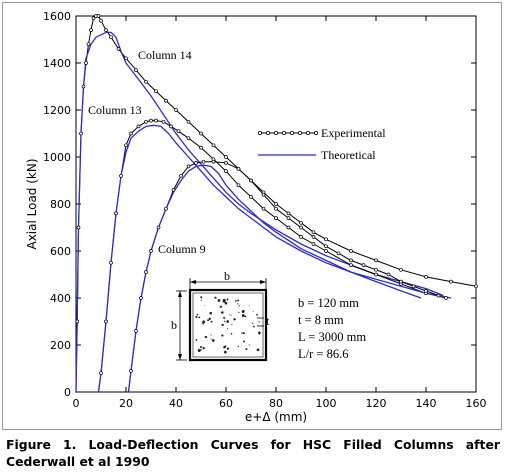 This screenshot has width=506, height=475. I want to click on concrete-core, so click(228, 325).